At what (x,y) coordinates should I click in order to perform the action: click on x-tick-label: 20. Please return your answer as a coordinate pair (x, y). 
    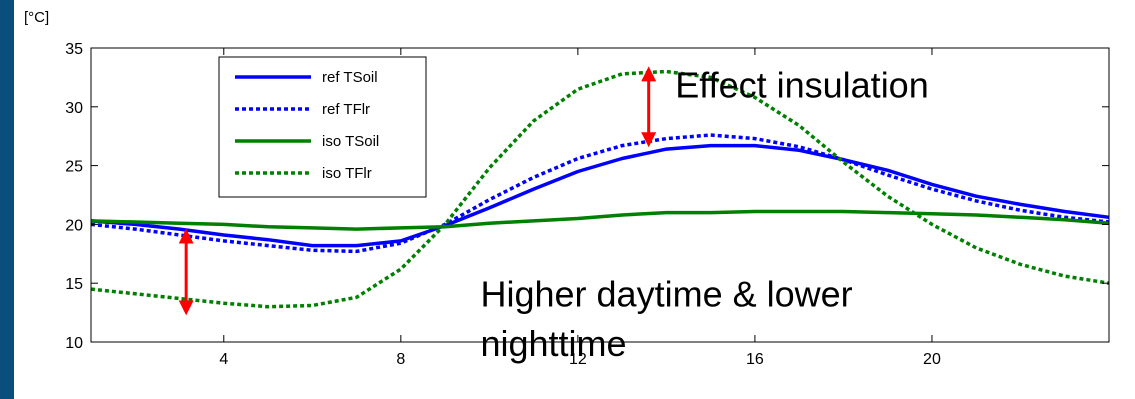
    Looking at the image, I should click on (932, 359).